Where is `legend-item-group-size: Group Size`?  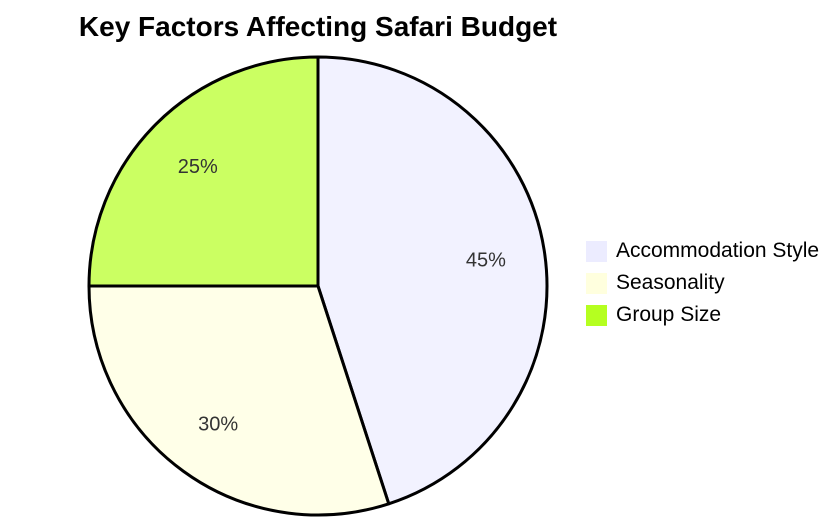 legend-item-group-size: Group Size is located at coordinates (702, 315).